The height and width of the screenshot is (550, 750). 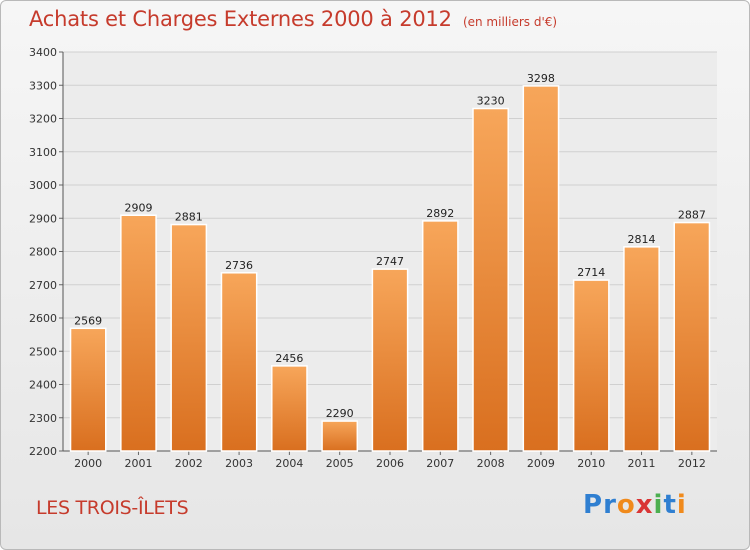 I want to click on bar-2011, so click(x=641, y=349).